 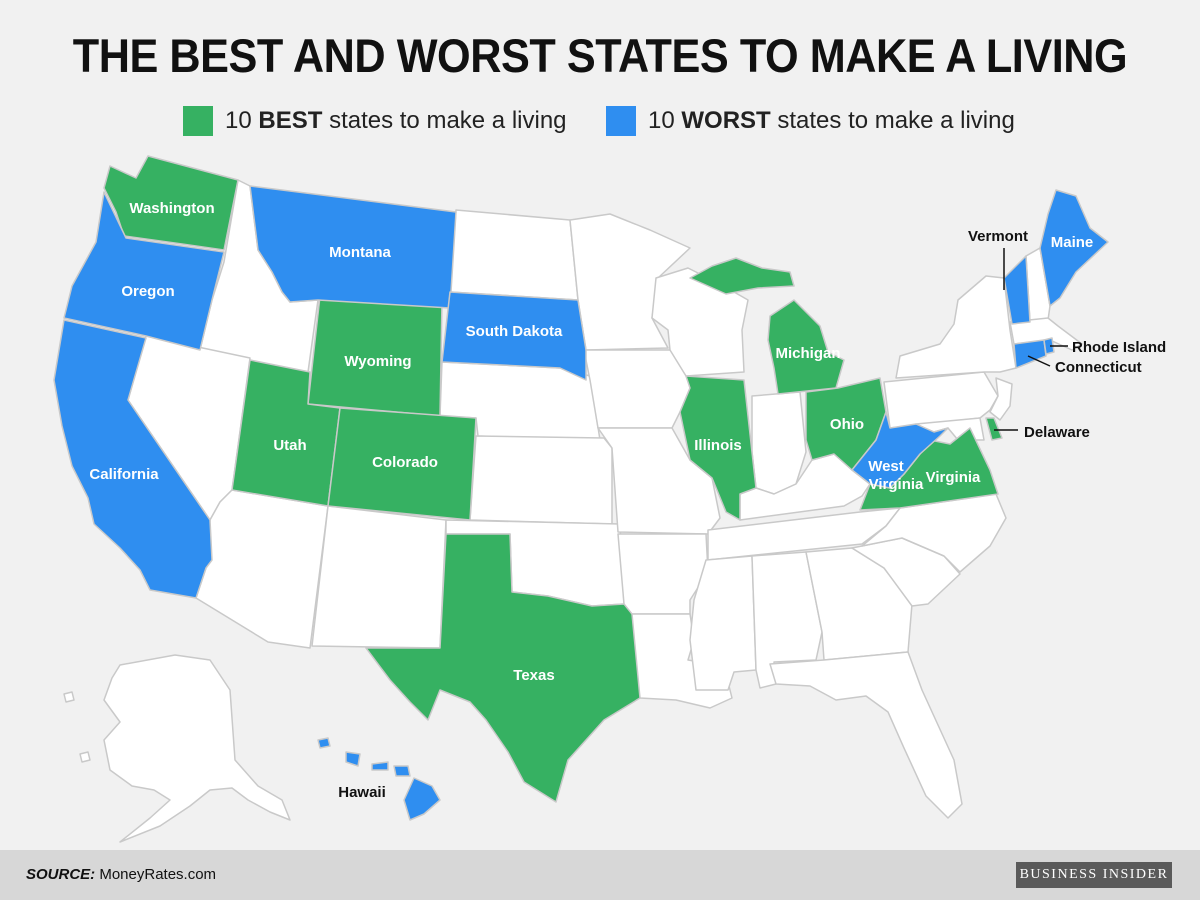 I want to click on state-rhode-island, so click(x=1049, y=346).